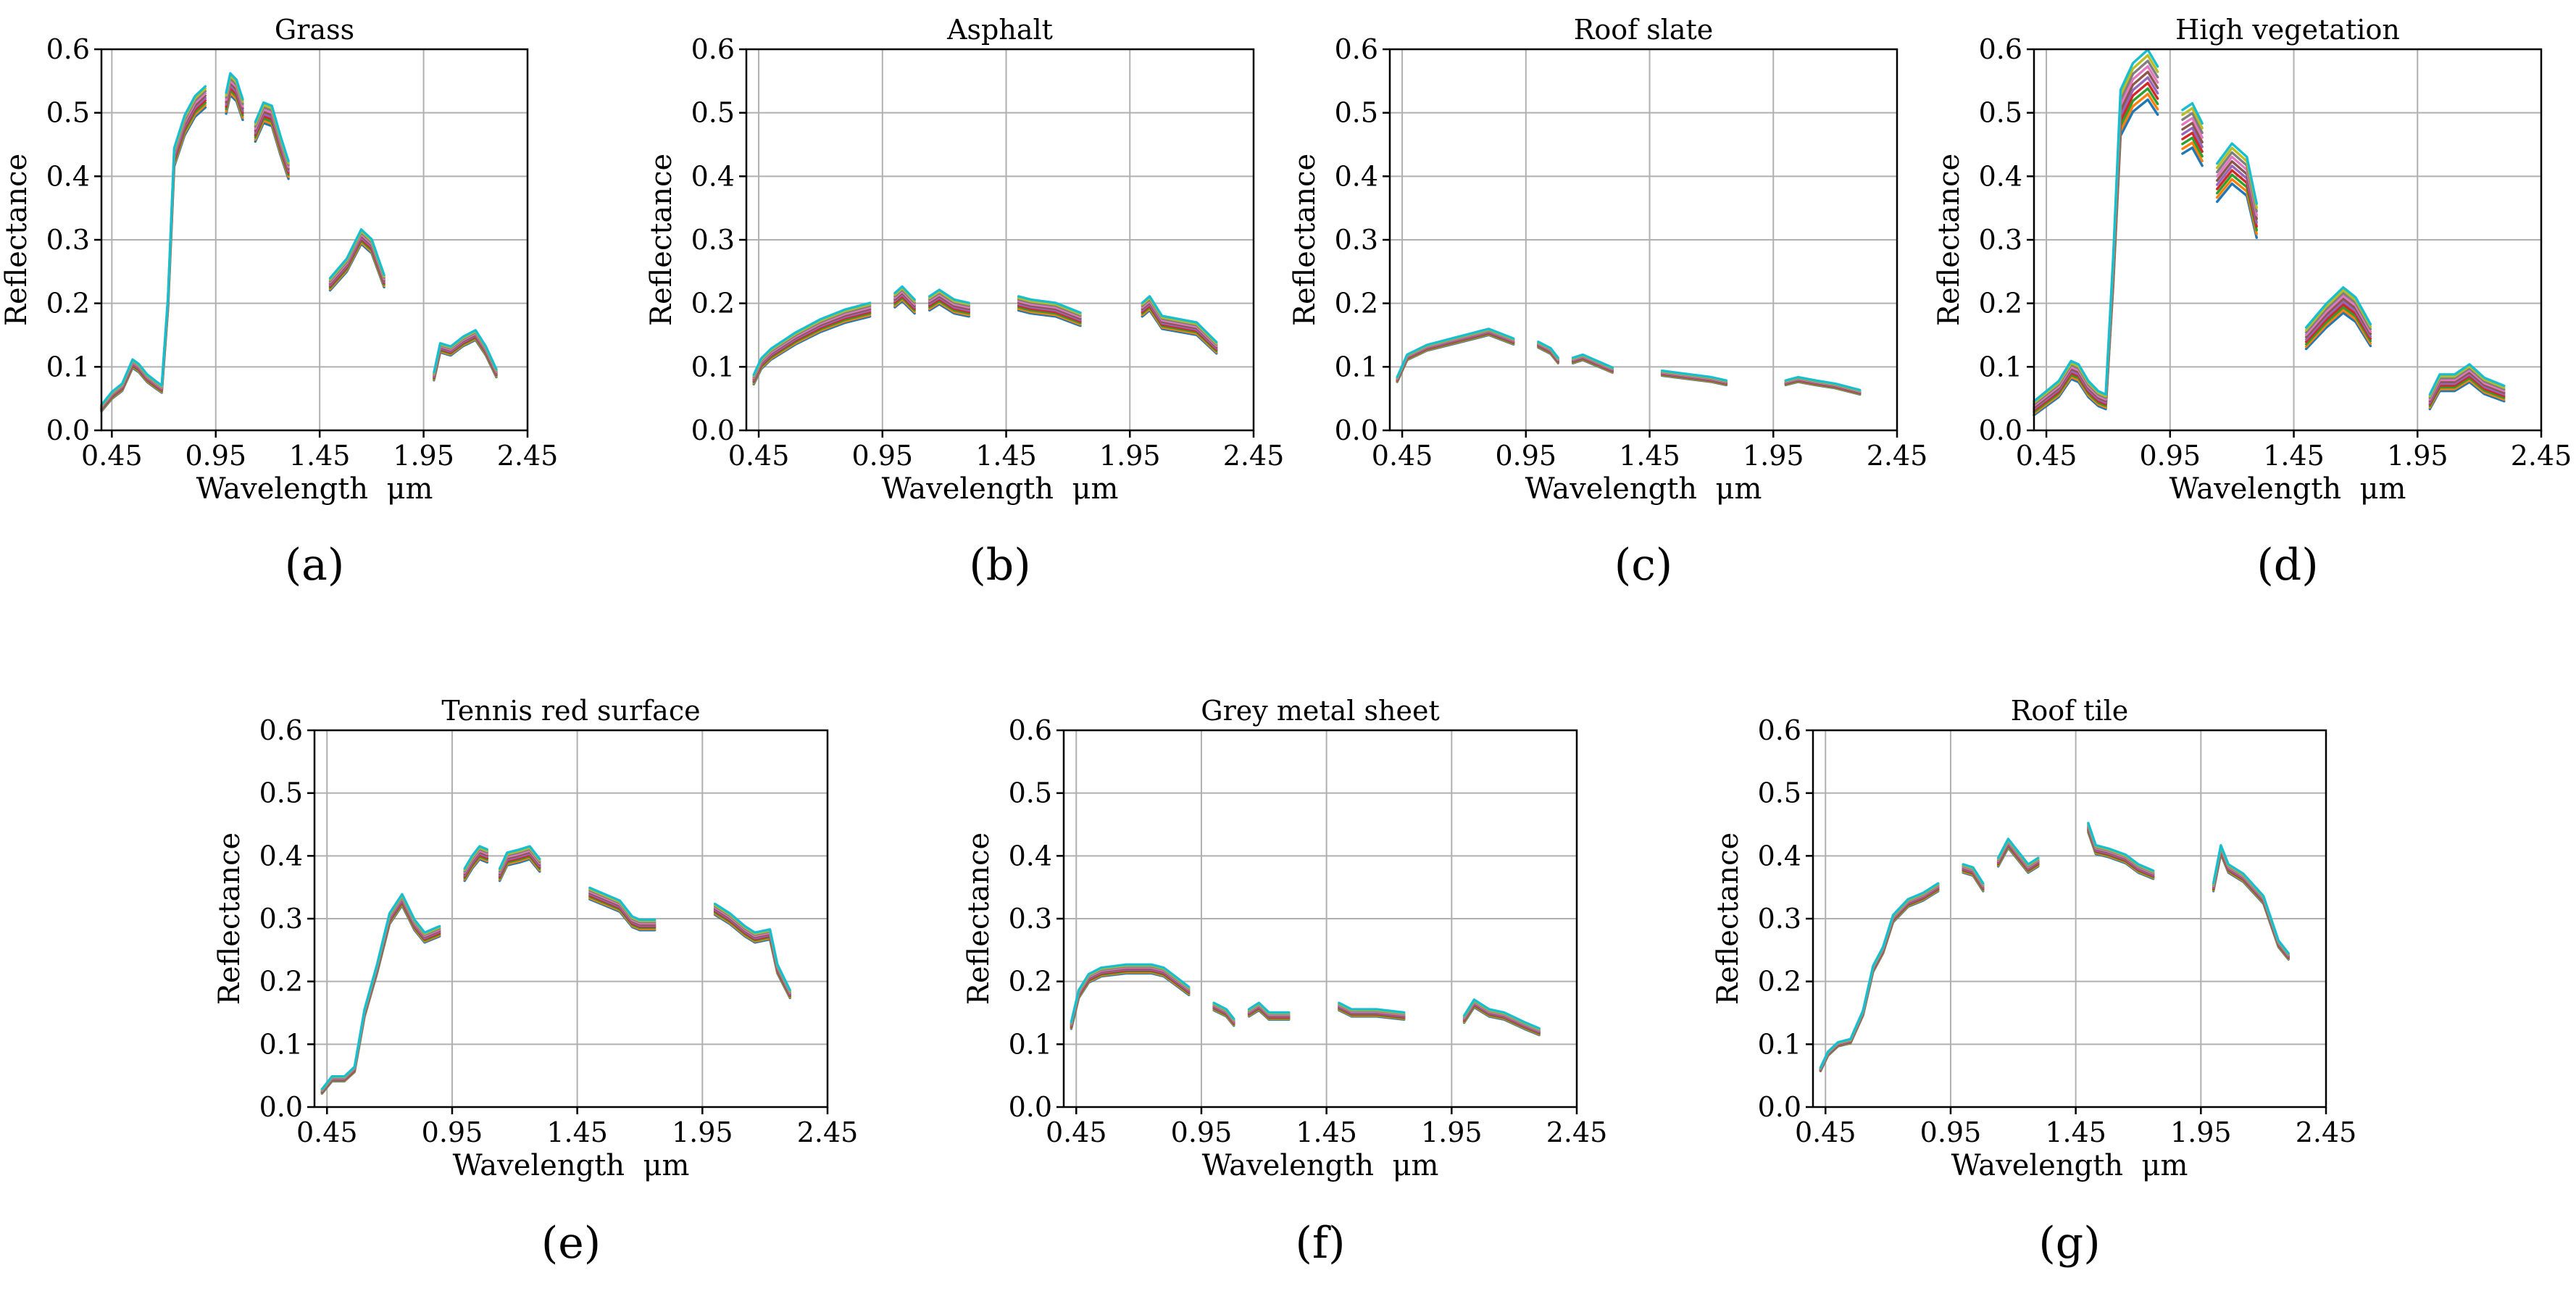 This screenshot has height=1307, width=2576. I want to click on panel-caption: (g), so click(2069, 1243).